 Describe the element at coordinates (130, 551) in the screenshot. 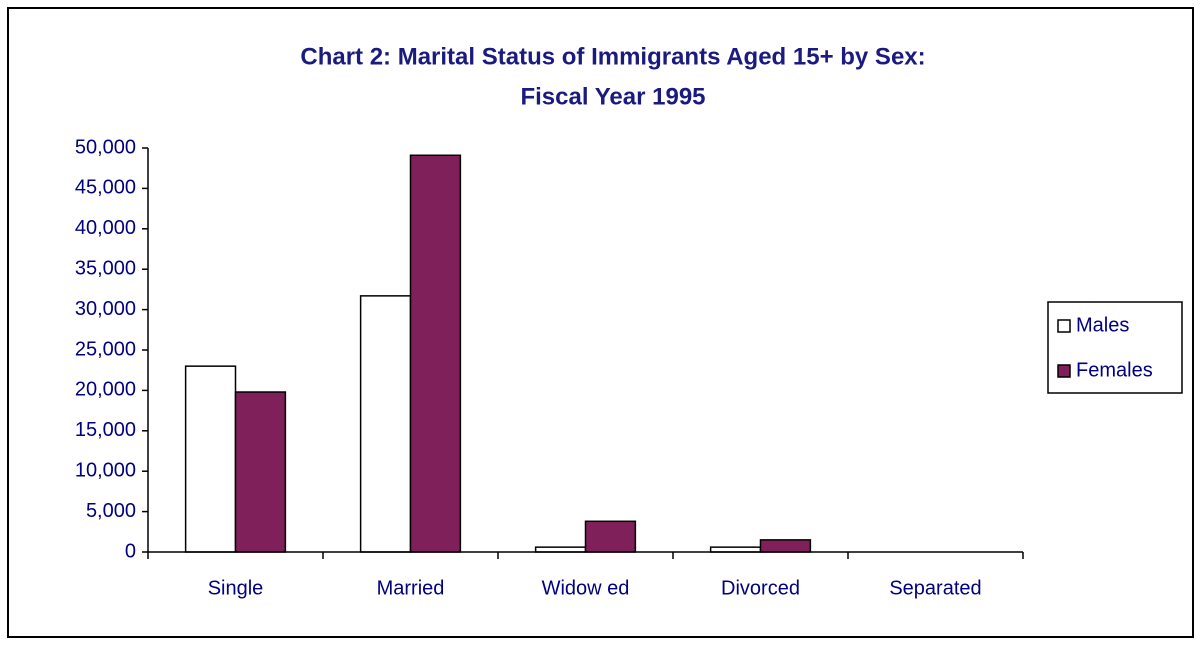

I see `y-tick-label: 0` at that location.